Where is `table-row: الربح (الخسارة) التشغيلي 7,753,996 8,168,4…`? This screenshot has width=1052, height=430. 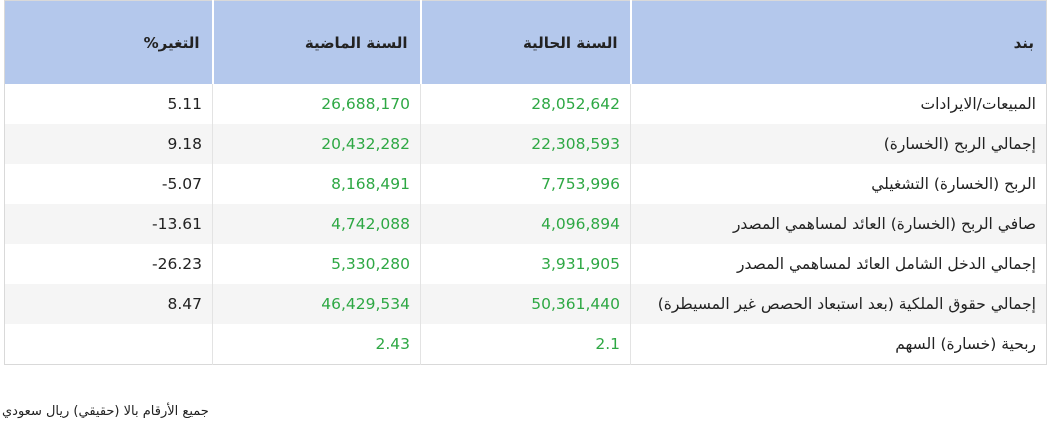
table-row: الربح (الخسارة) التشغيلي 7,753,996 8,168,4… is located at coordinates (525, 184).